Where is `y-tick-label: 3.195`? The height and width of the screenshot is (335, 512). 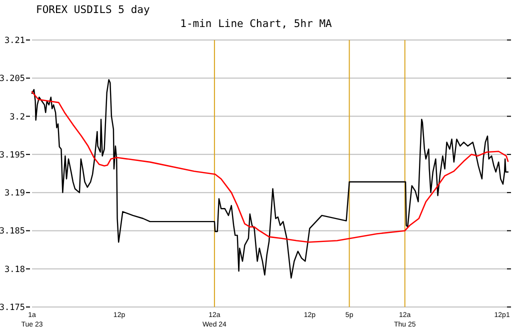
y-tick-label: 3.195 is located at coordinates (12, 155).